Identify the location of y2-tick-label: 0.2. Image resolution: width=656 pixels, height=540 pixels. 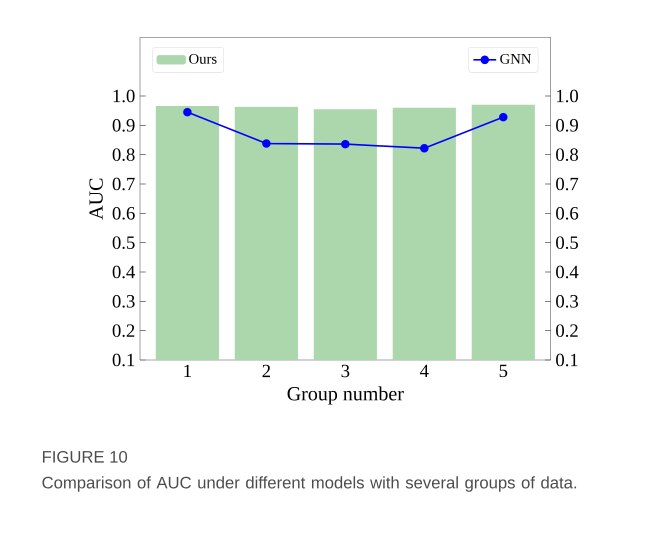
(567, 331).